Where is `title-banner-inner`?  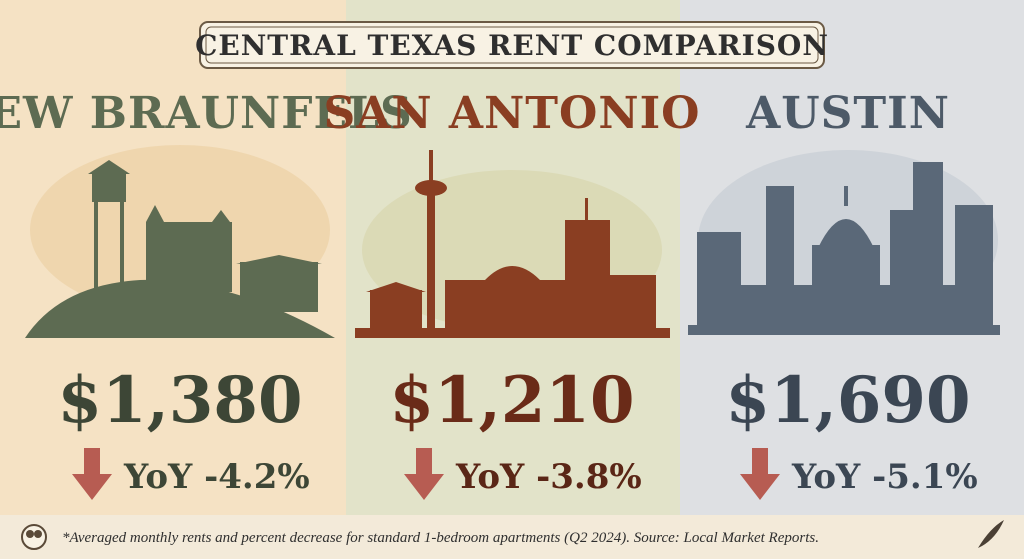
title-banner-inner is located at coordinates (512, 45).